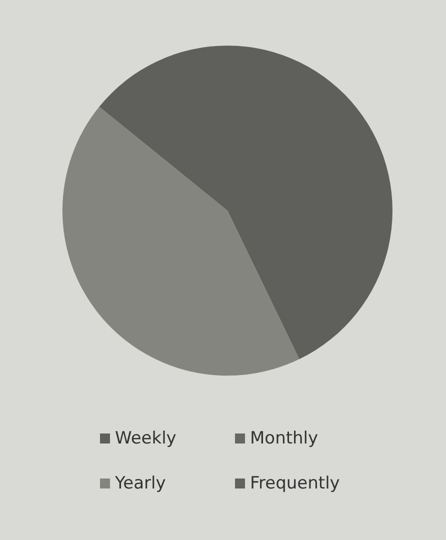 The image size is (446, 540). What do you see at coordinates (295, 484) in the screenshot?
I see `legend-label: Frequently` at bounding box center [295, 484].